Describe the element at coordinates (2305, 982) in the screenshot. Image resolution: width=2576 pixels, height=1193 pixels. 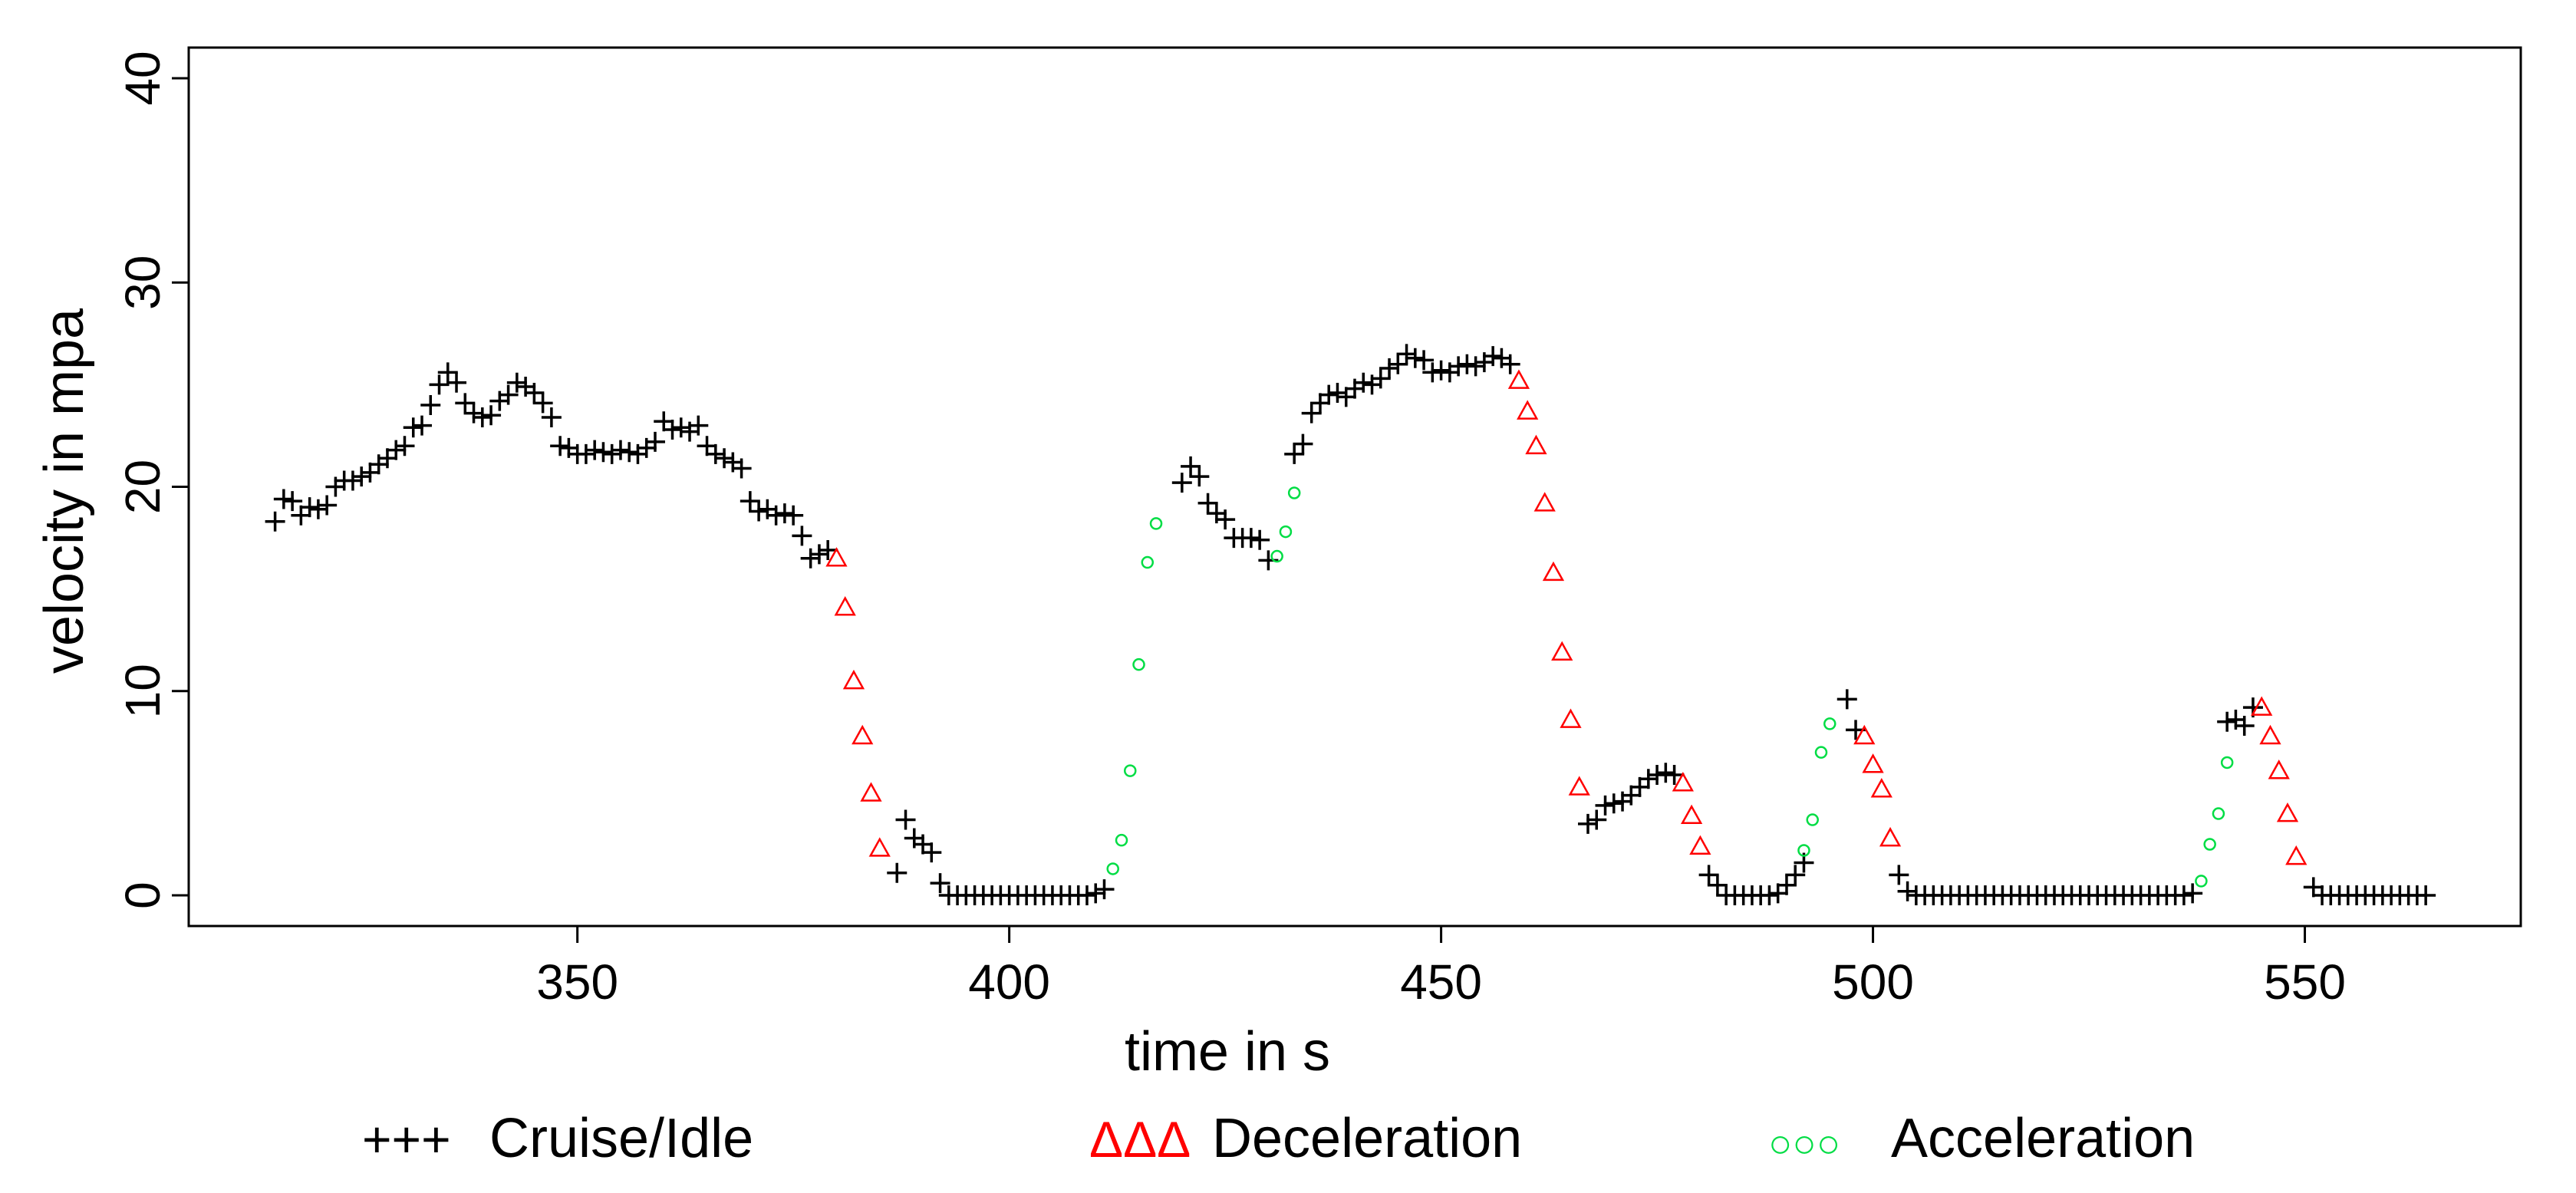
I see `x-tick-label: 550` at that location.